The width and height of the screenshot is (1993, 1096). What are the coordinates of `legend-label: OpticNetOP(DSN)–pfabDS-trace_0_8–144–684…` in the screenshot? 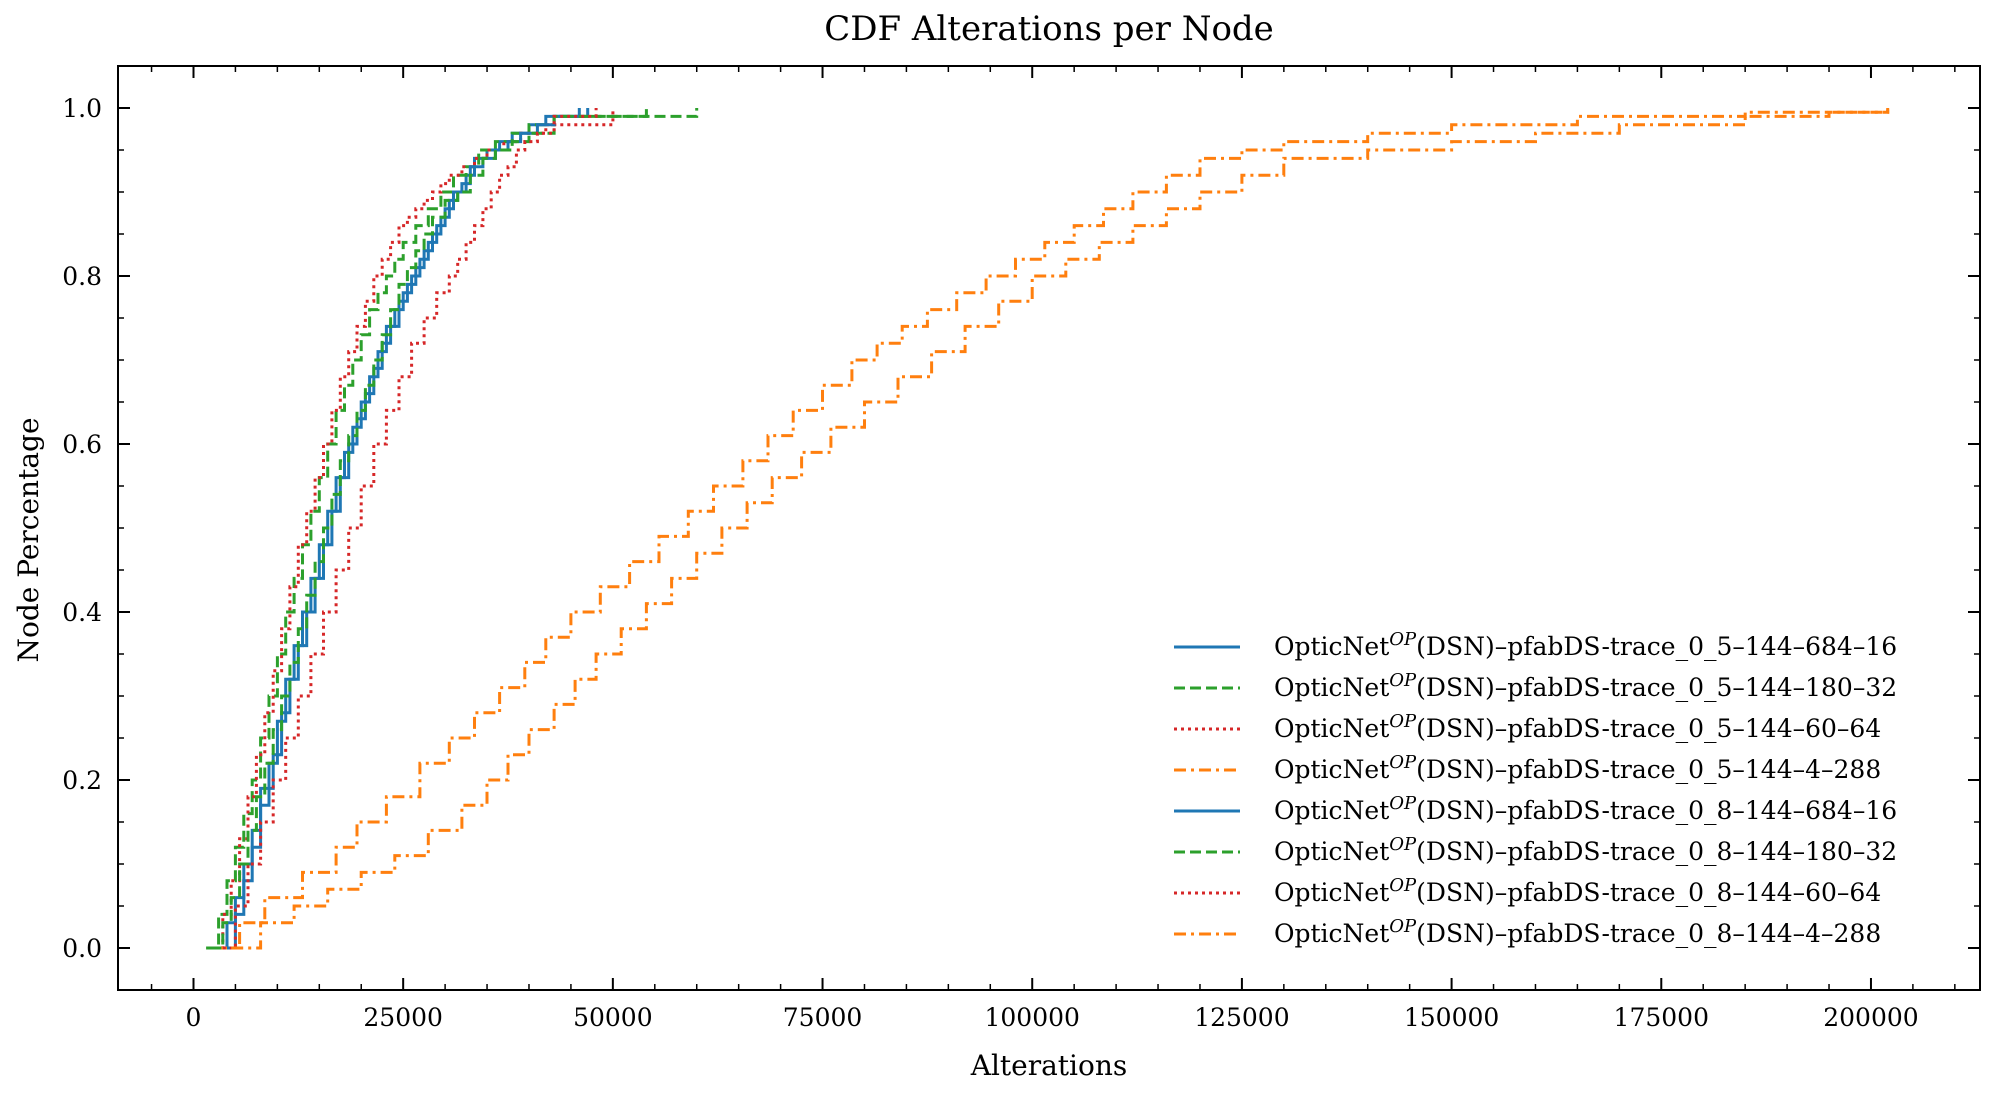 It's located at (1585, 809).